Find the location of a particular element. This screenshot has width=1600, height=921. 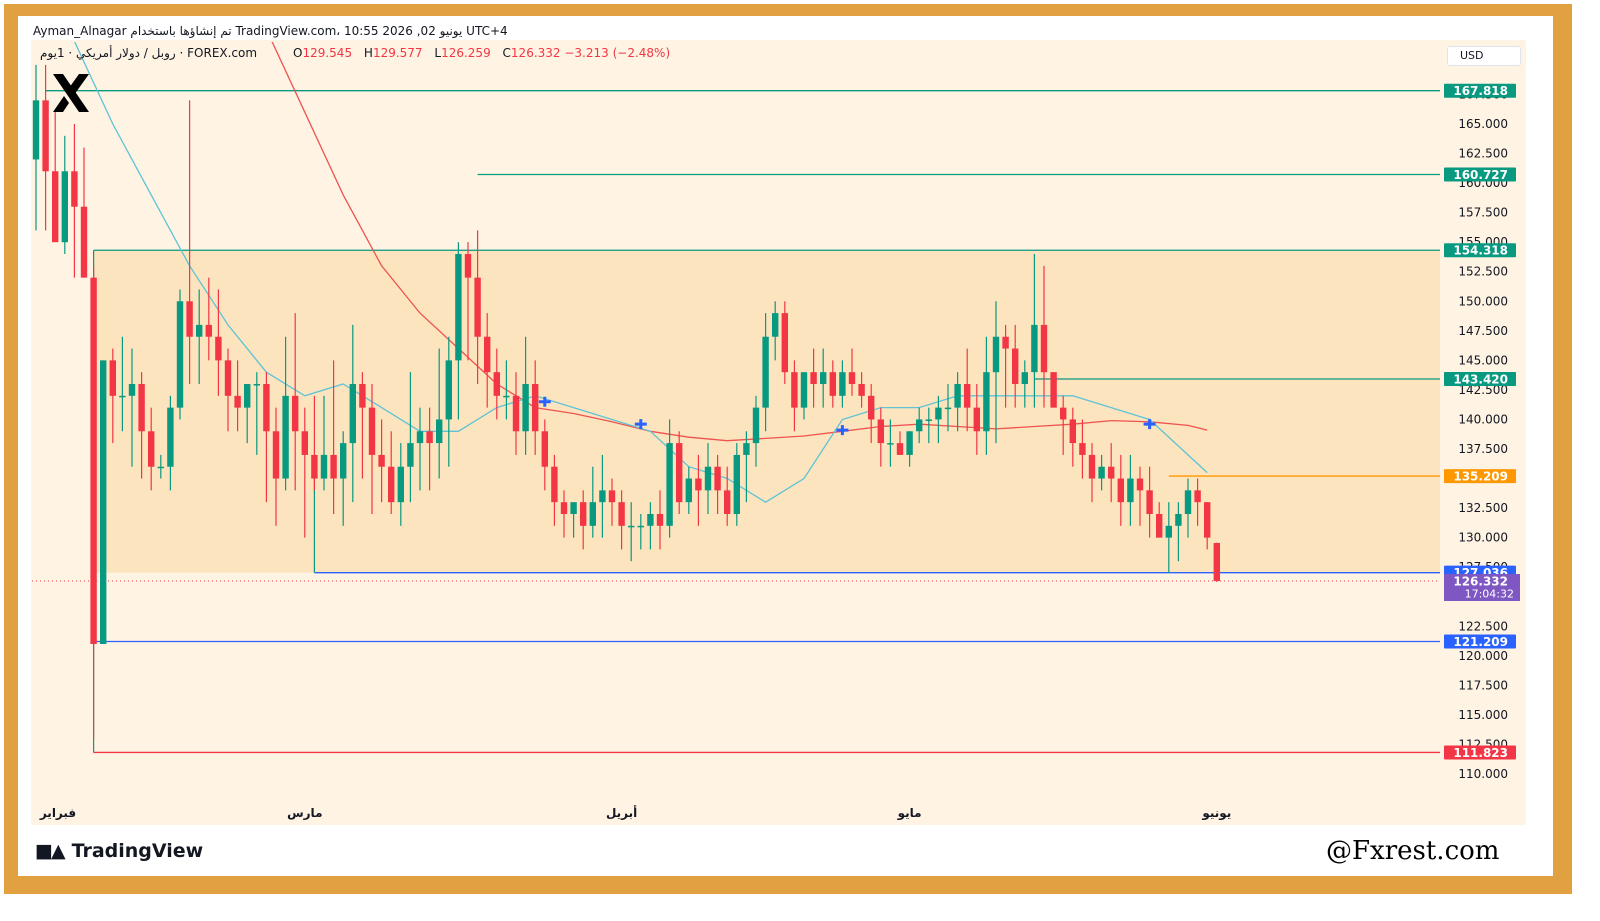

high-key: H is located at coordinates (368, 53).